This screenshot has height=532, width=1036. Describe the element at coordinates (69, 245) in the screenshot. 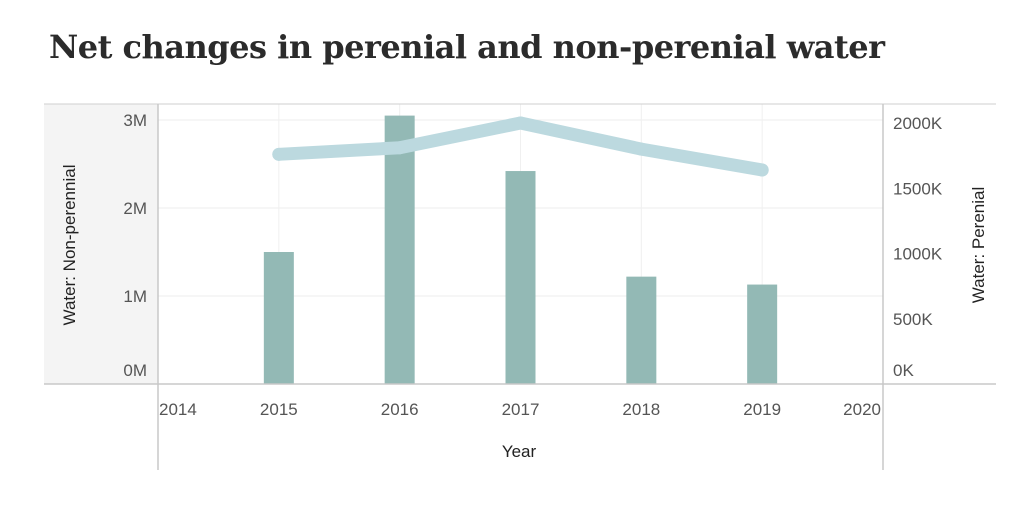

I see `y-axis-left-title: Water: Non-perennial` at that location.